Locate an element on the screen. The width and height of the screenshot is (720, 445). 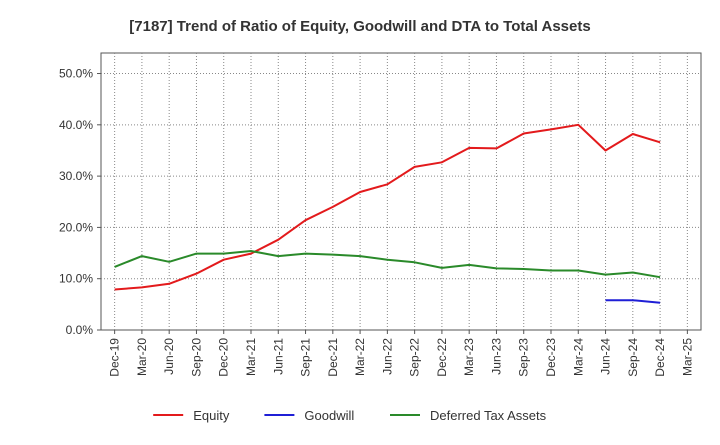
series-deferred-tax-assets is located at coordinates (387, 264).